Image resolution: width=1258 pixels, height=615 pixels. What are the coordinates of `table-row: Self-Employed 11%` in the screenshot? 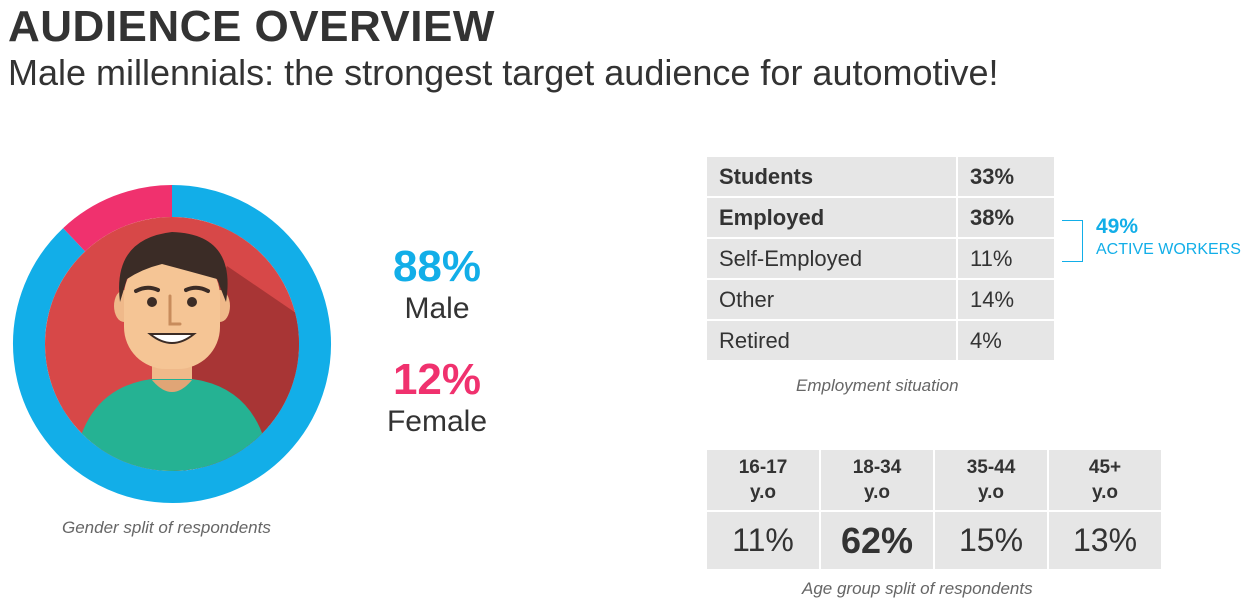 It's located at (880, 258).